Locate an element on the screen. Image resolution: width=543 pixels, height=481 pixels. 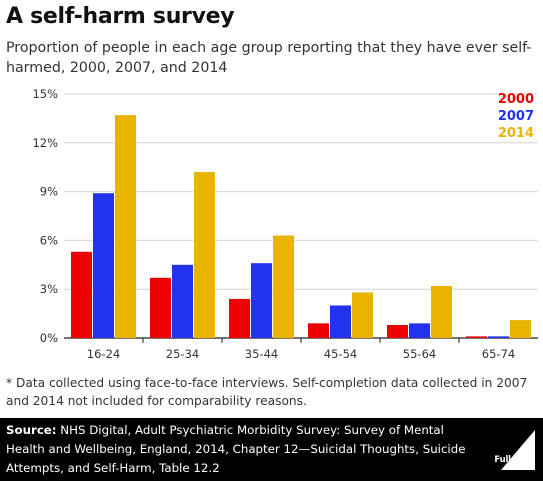
legend-entry: 2014 is located at coordinates (516, 133).